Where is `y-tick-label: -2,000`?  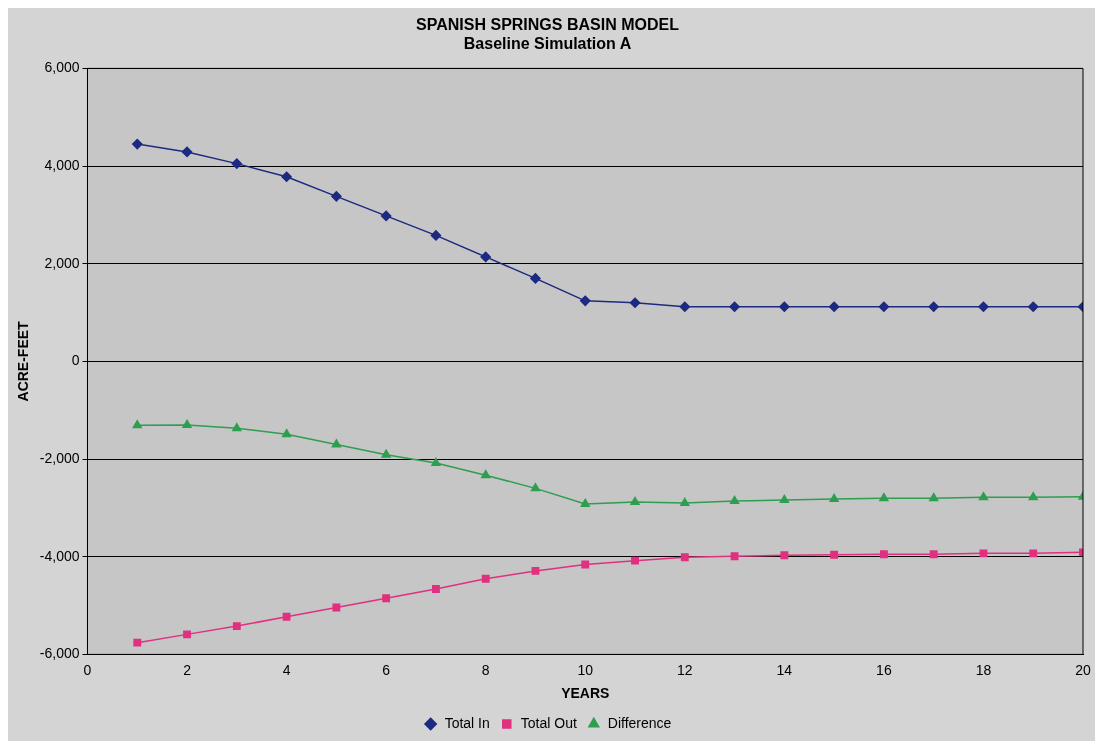
y-tick-label: -2,000 is located at coordinates (59, 457).